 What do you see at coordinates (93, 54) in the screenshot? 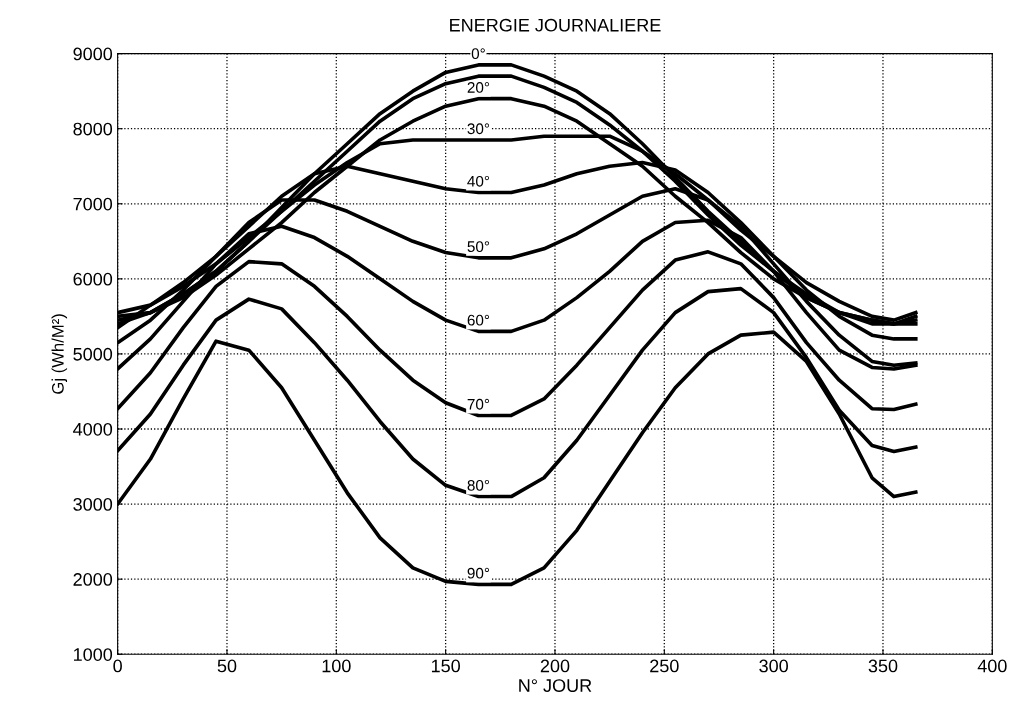
I see `y-tick-label: 9000` at bounding box center [93, 54].